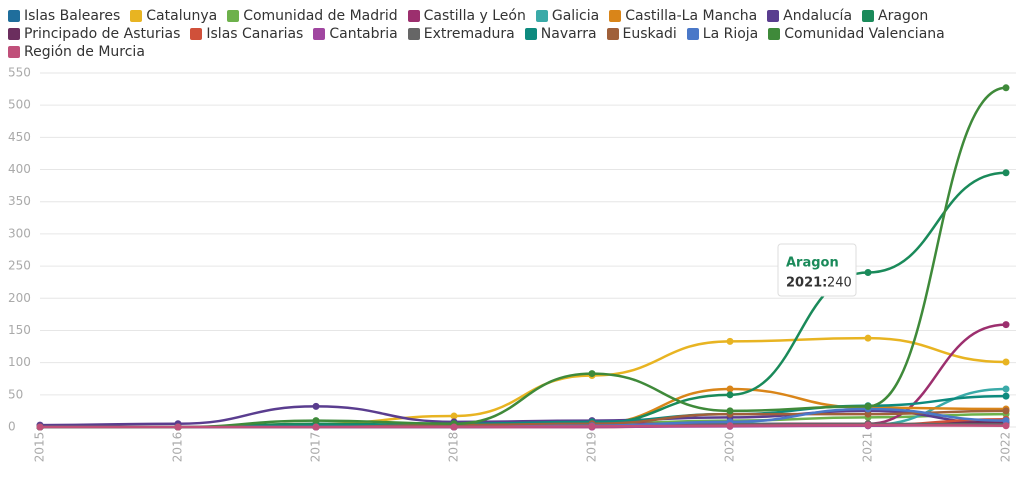 Image resolution: width=1024 pixels, height=480 pixels. I want to click on legend-label: Castilla y León, so click(474, 16).